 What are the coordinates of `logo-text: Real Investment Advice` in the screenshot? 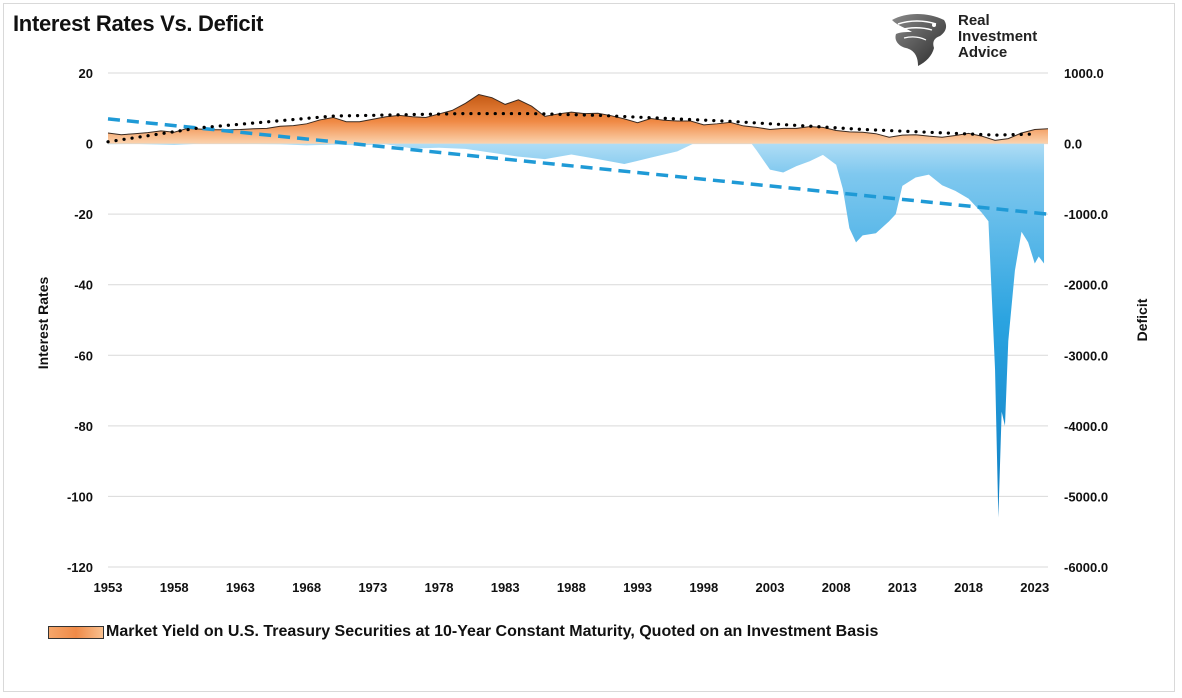 It's located at (997, 37).